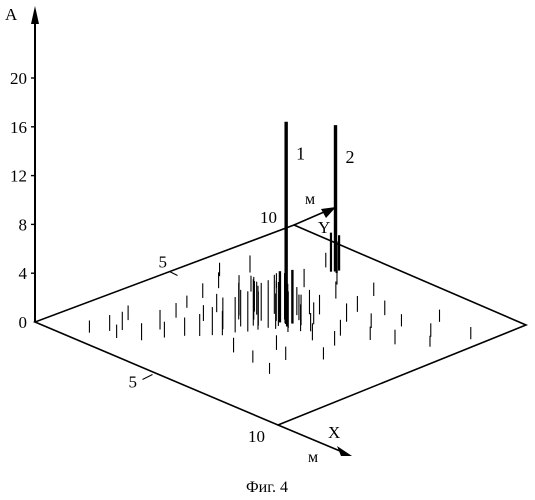 This screenshot has height=500, width=535. I want to click on z-tick-label: 20, so click(18, 78).